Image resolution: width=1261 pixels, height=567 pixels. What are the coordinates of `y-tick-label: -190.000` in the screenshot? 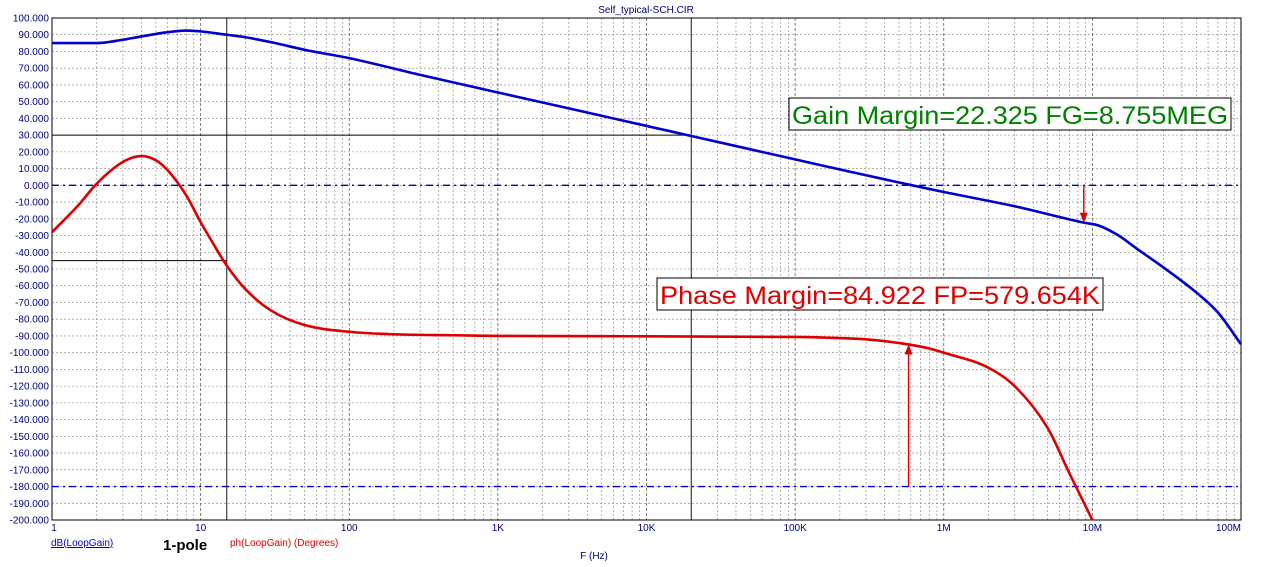 It's located at (30, 504).